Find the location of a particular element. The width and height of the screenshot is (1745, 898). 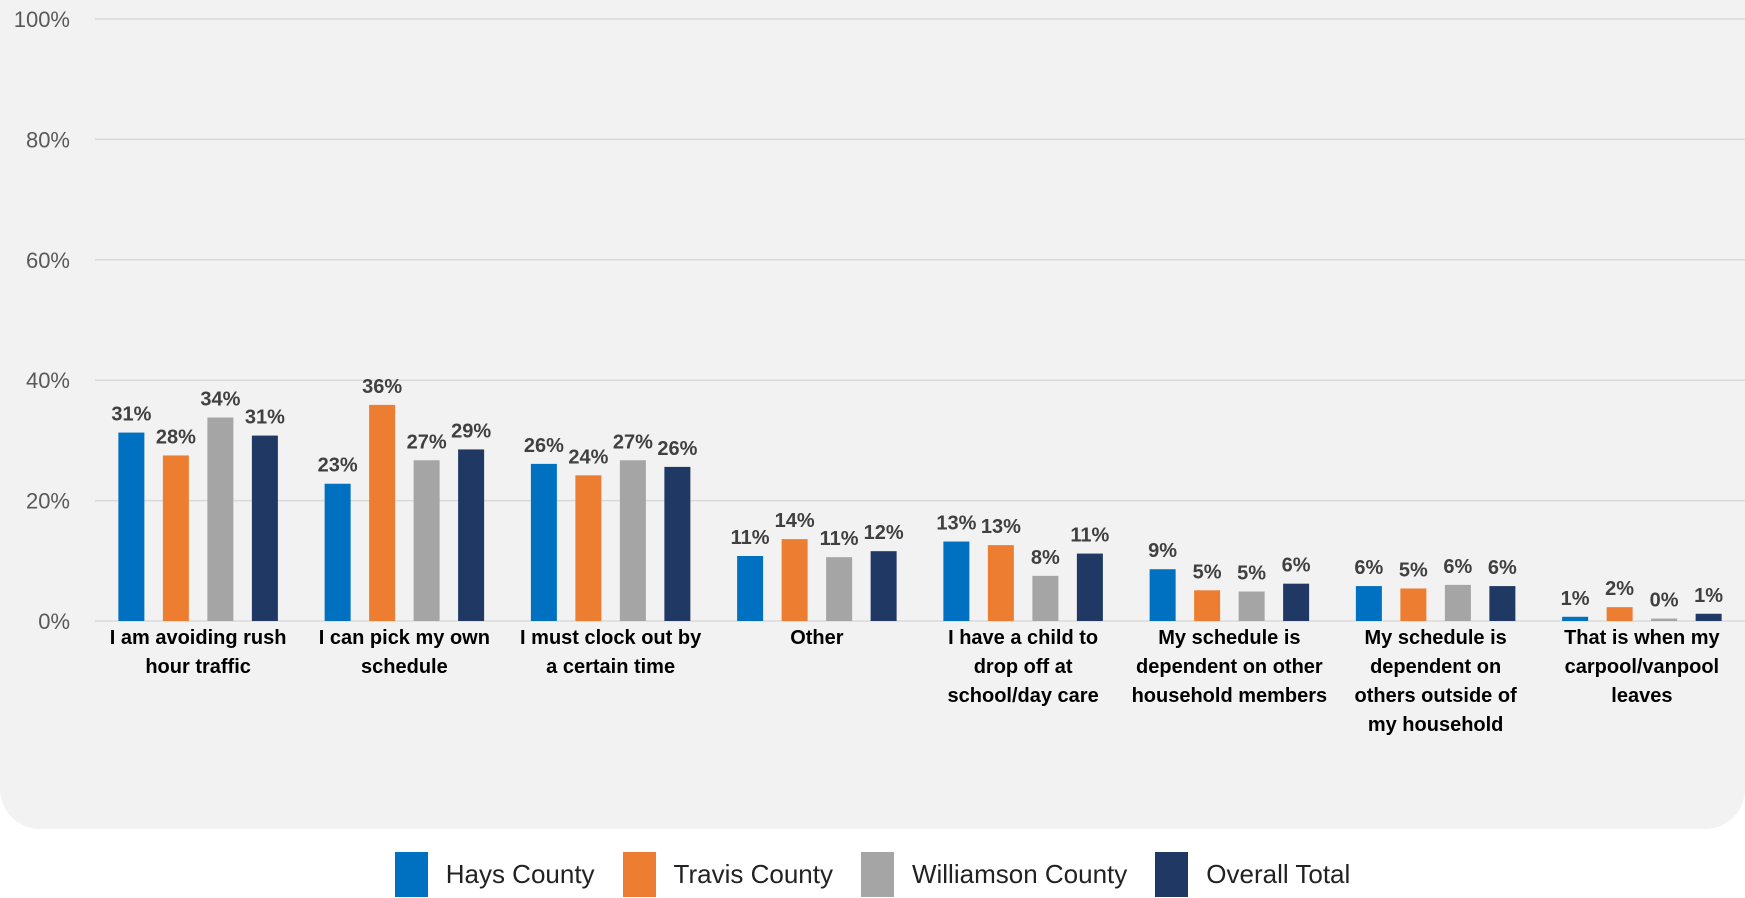

data-label: 28% is located at coordinates (176, 437).